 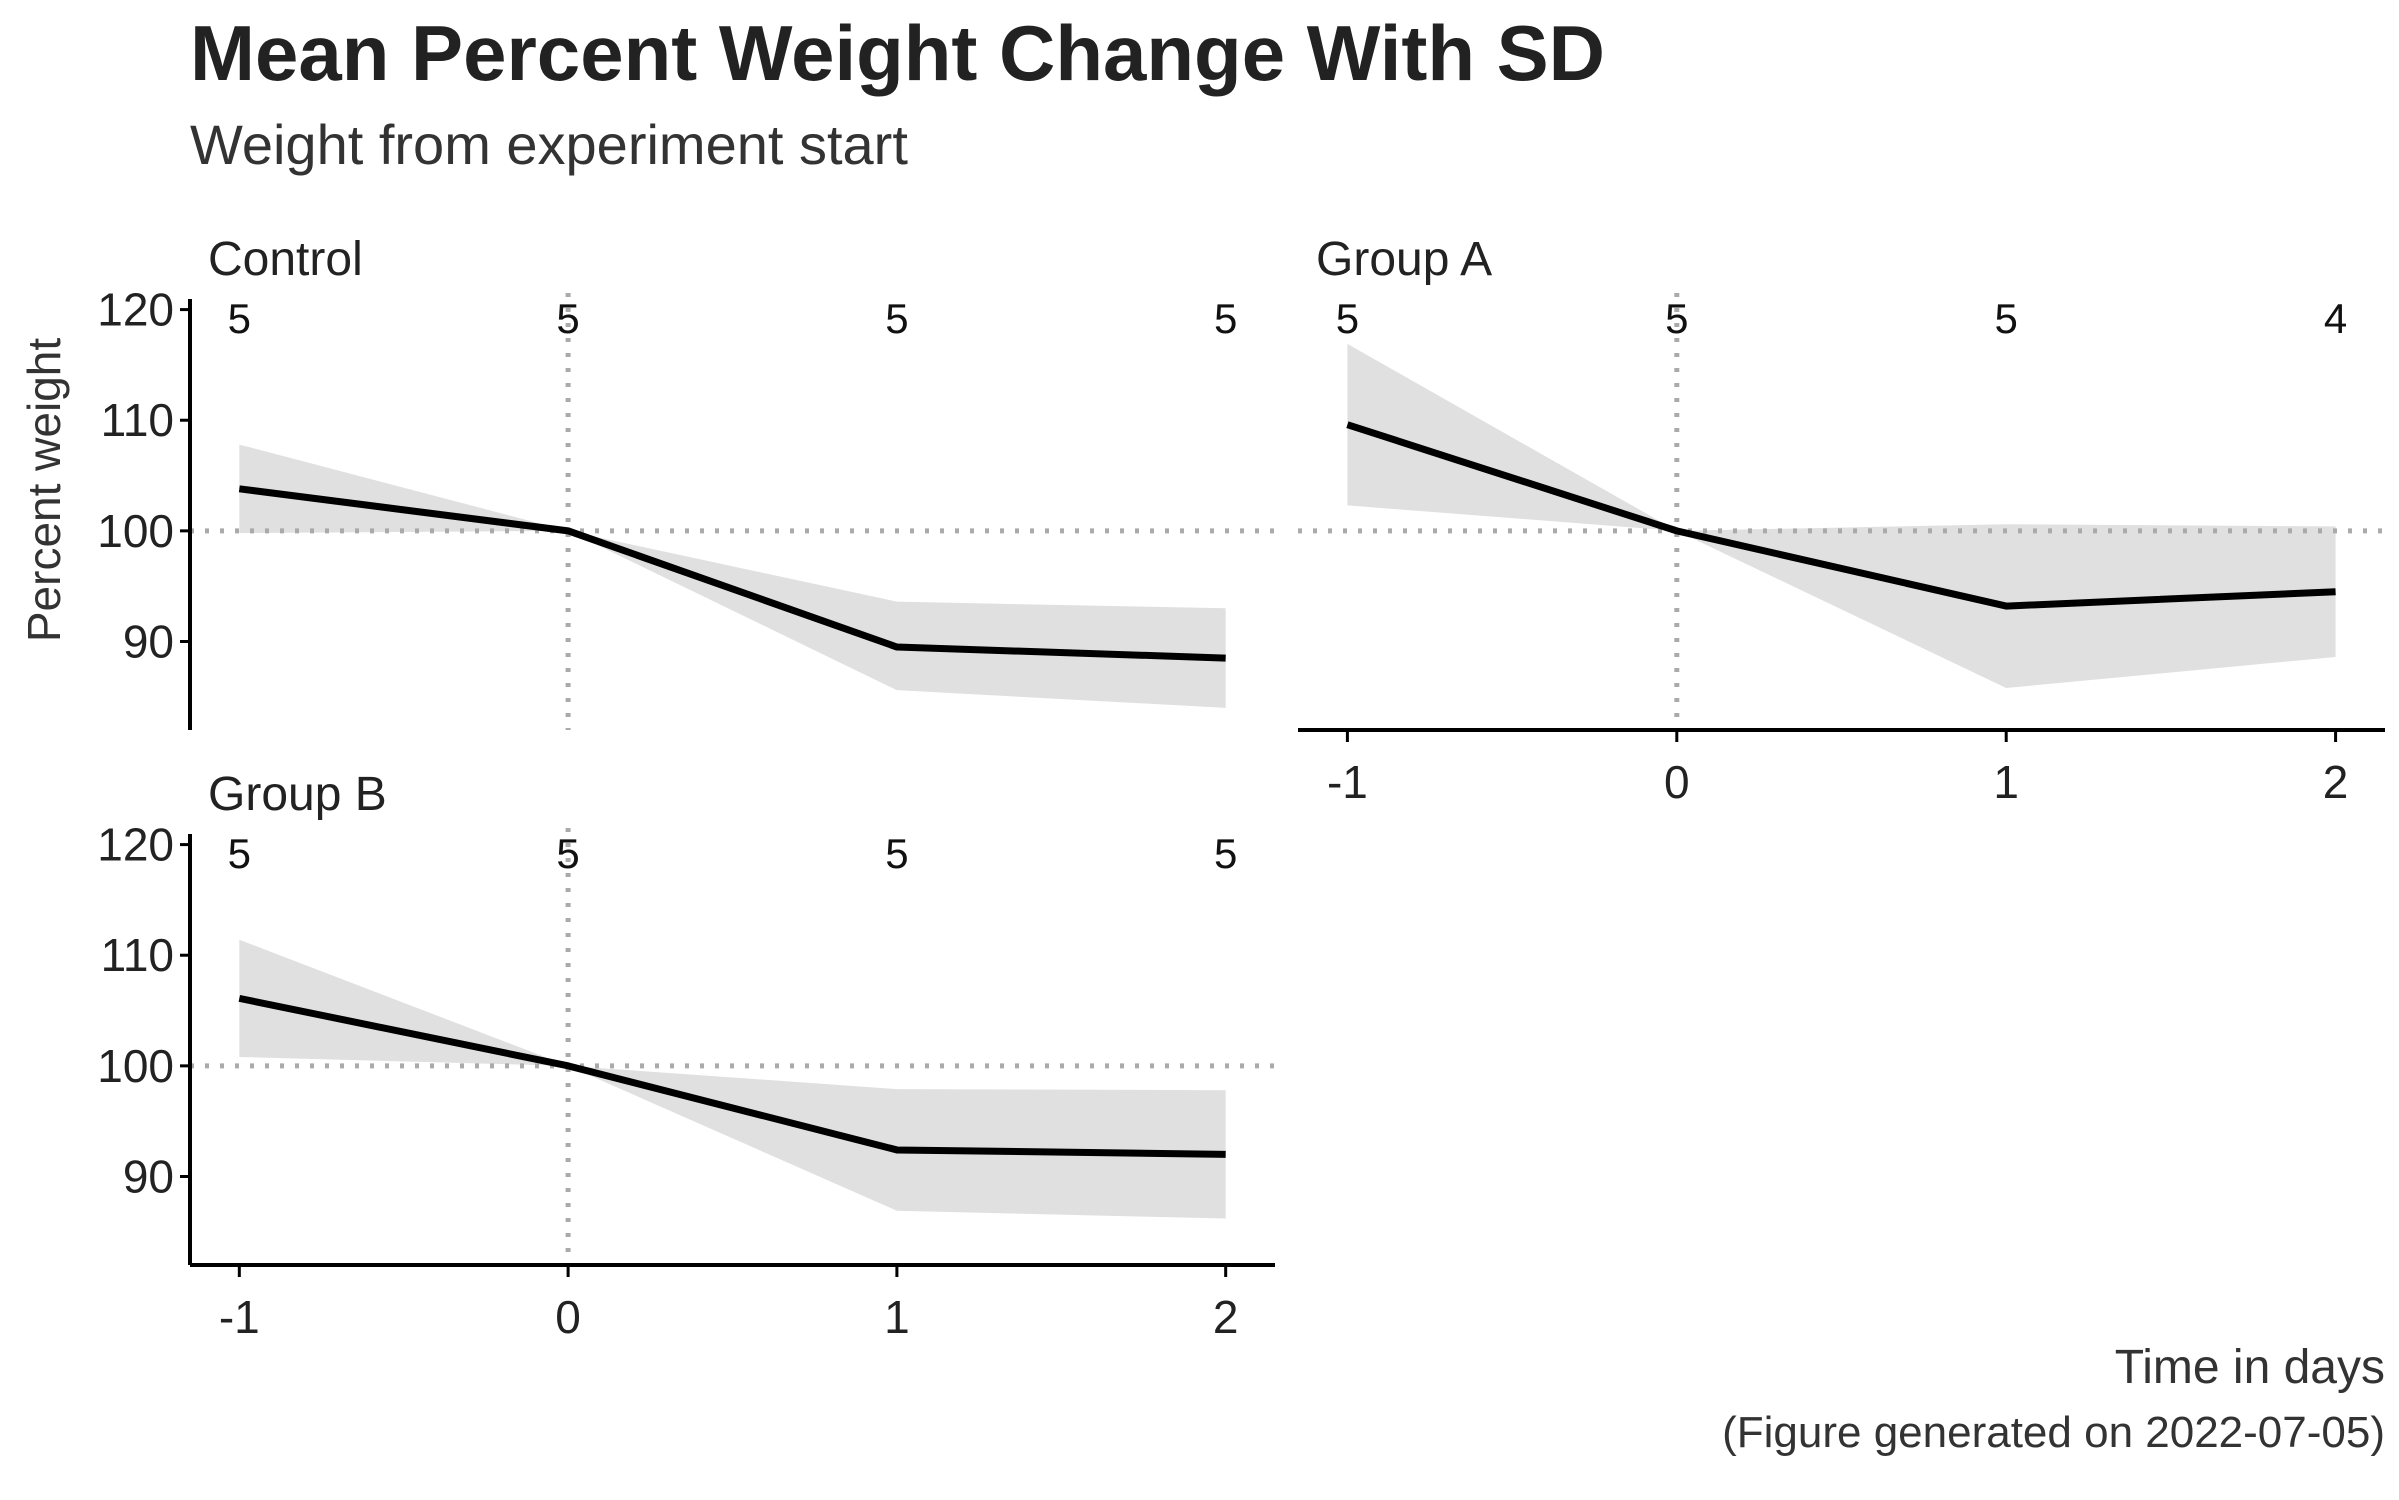 I want to click on control-y-tick-label: 100, so click(x=135, y=531).